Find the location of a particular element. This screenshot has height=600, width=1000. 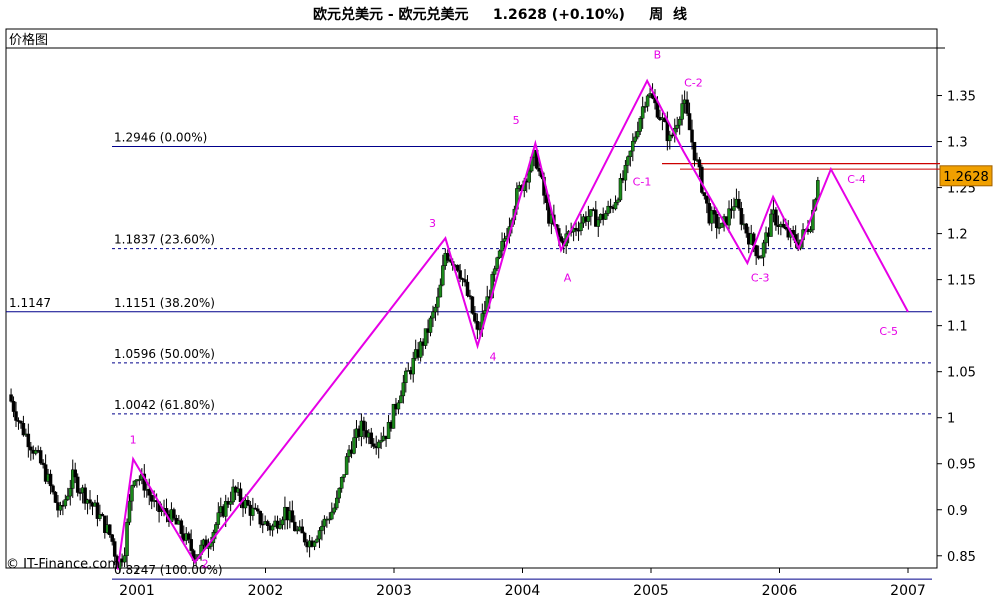

y-tick-label: 0.85 is located at coordinates (961, 557).